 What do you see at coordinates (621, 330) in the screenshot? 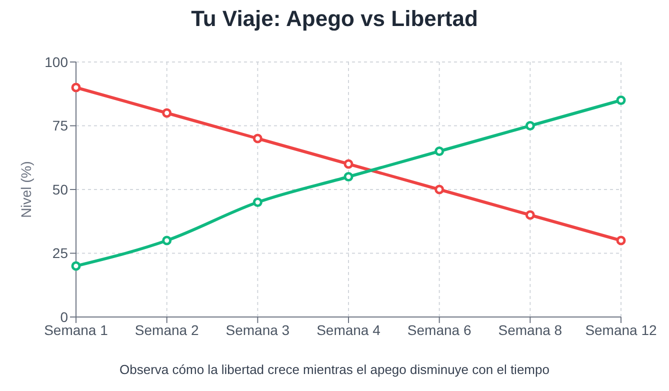
I see `x-tick-label: Semana 12` at bounding box center [621, 330].